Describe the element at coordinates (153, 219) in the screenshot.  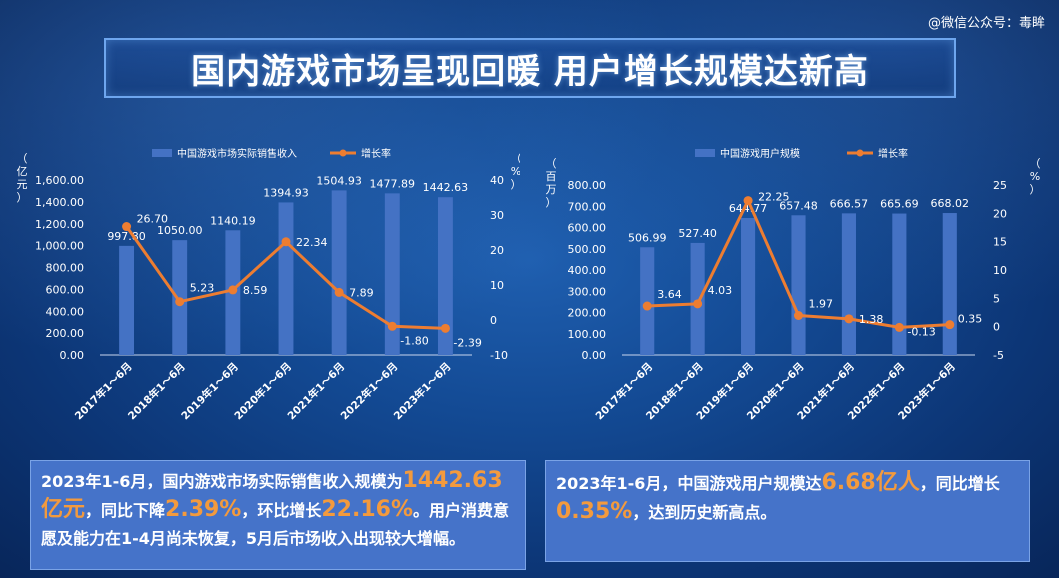
I see `growth-value-label: 26.70` at that location.